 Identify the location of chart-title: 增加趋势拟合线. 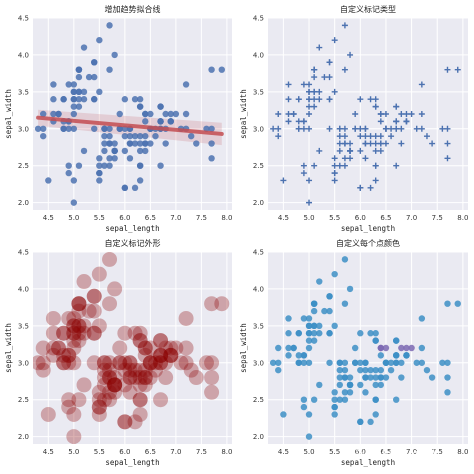
(133, 9).